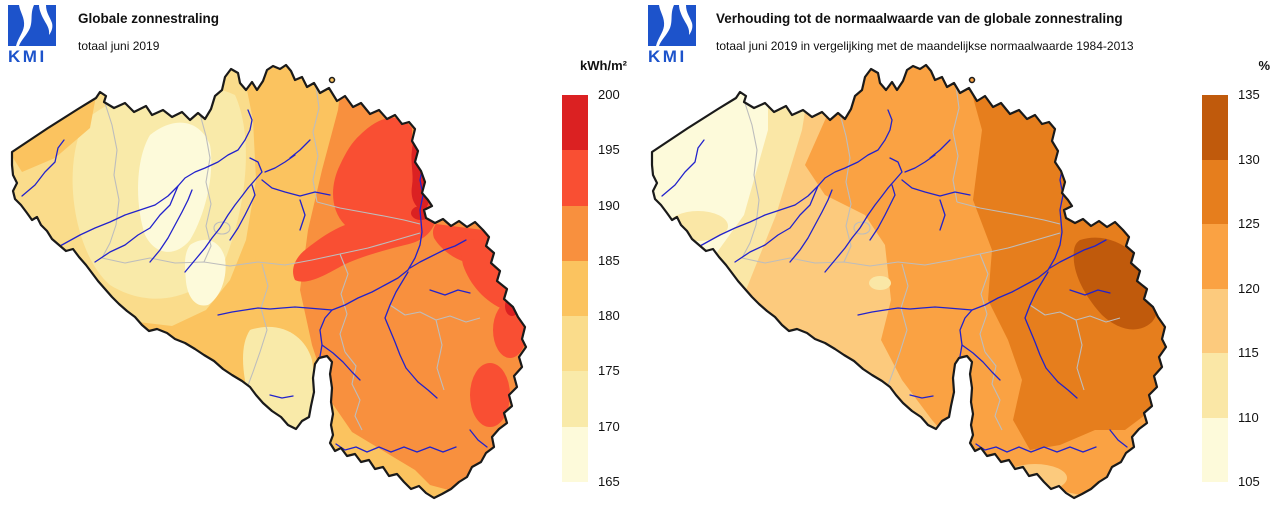  Describe the element at coordinates (618, 288) in the screenshot. I see `legend-ticks-left: 200 195 190 185 180 175 170 165` at that location.